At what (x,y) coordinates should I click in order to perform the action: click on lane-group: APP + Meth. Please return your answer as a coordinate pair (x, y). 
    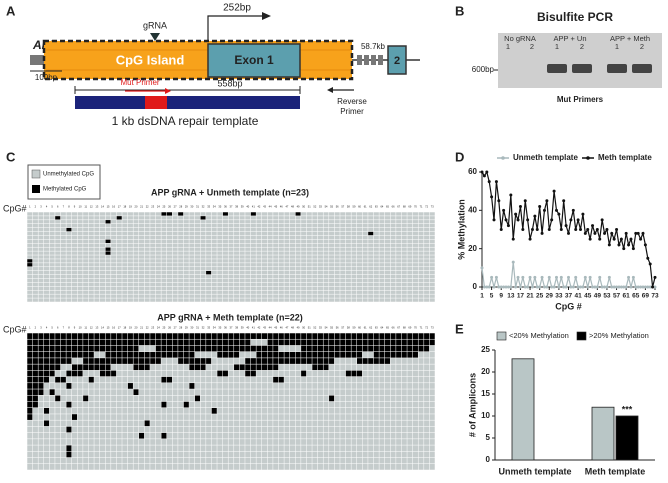
    Looking at the image, I should click on (630, 38).